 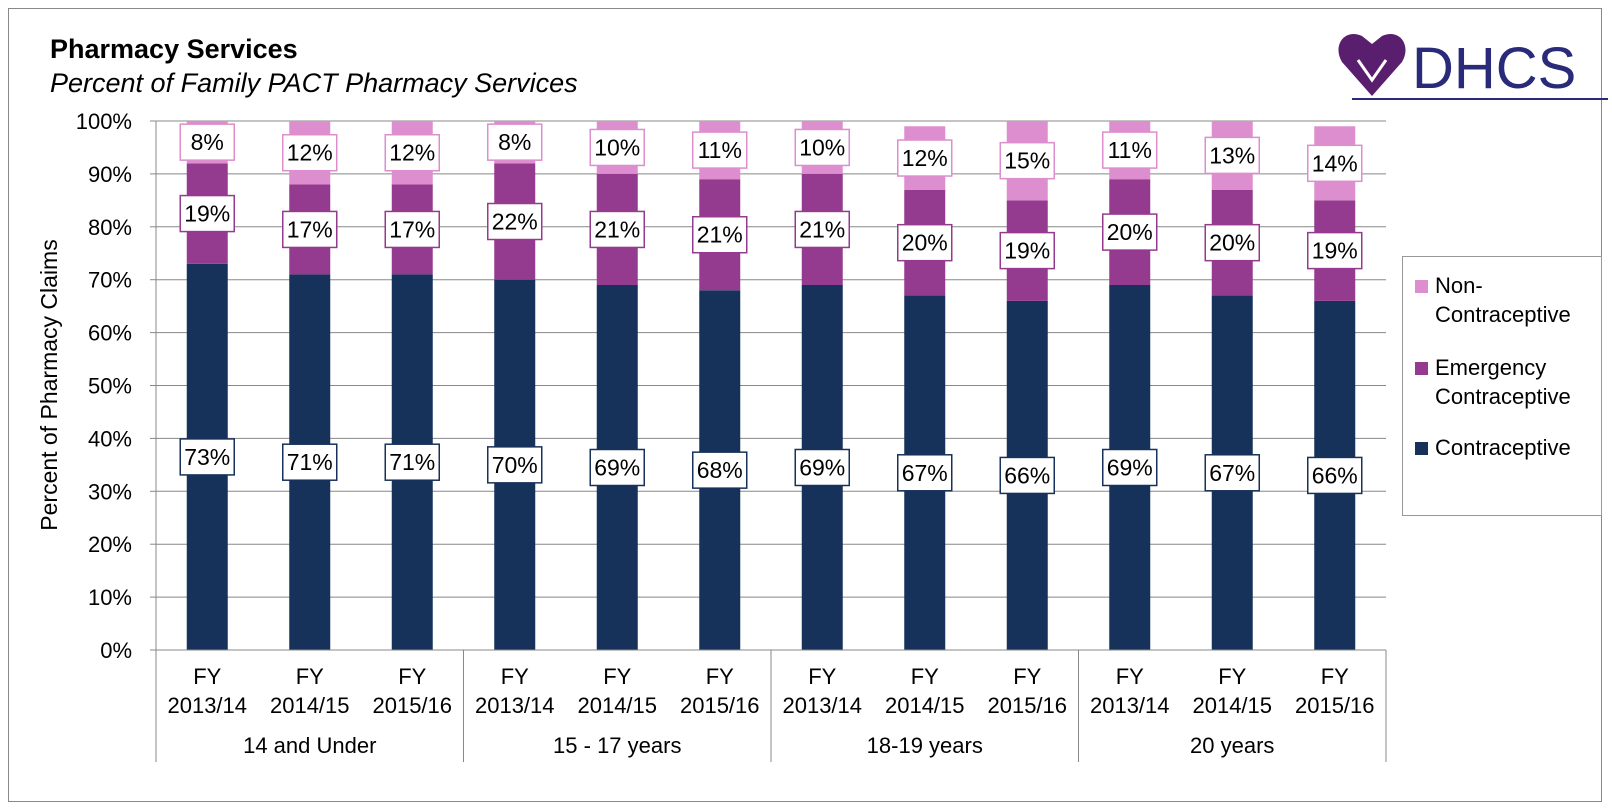 I want to click on data-label: 70%, so click(x=515, y=465).